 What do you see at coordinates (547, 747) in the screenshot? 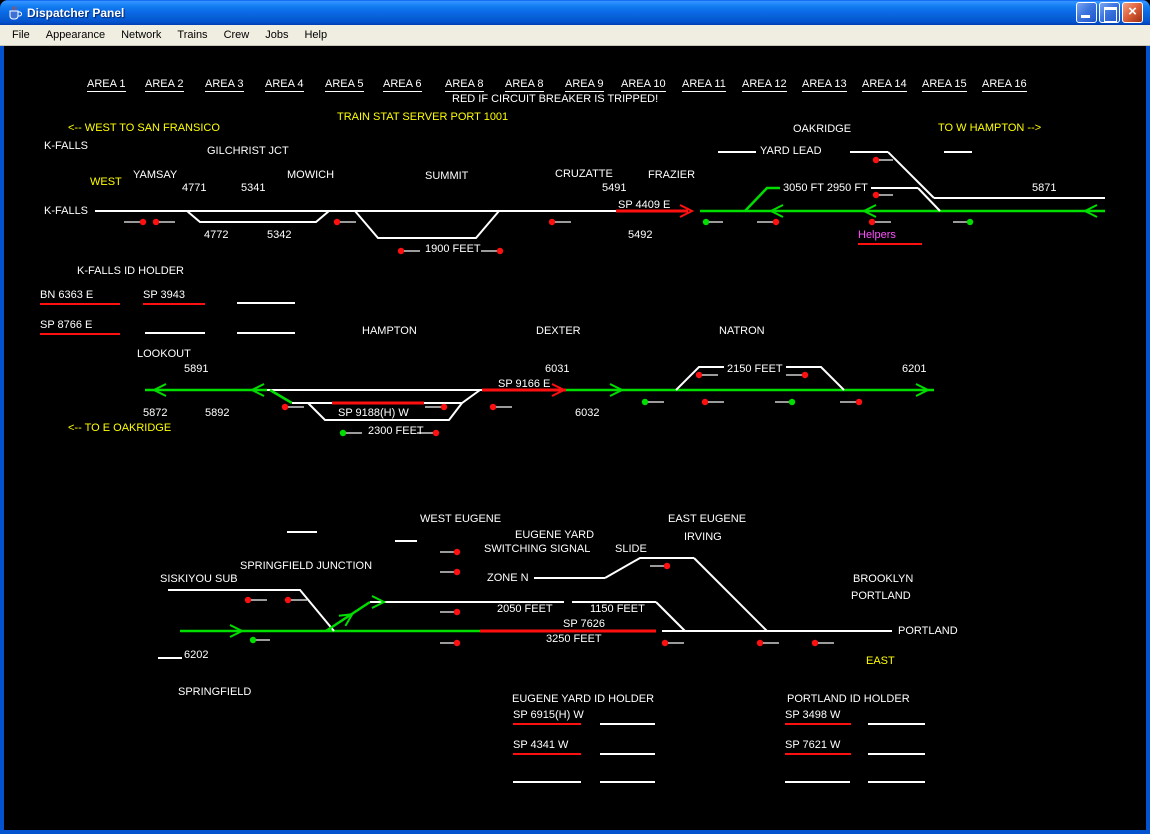
I see `train-tag-sp4341: SP 4341 W` at bounding box center [547, 747].